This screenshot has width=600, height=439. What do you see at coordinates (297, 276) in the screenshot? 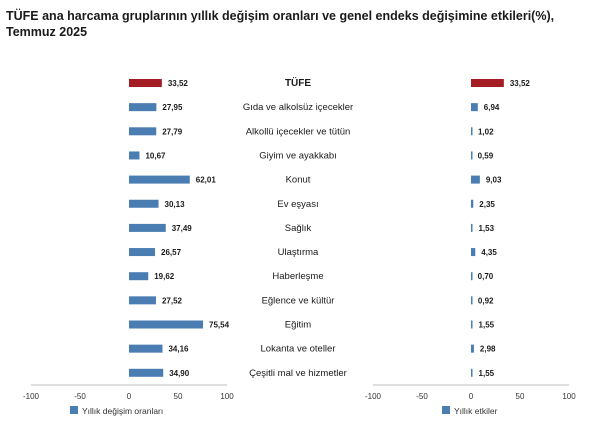
I see `category-label: Haberleşme` at bounding box center [297, 276].